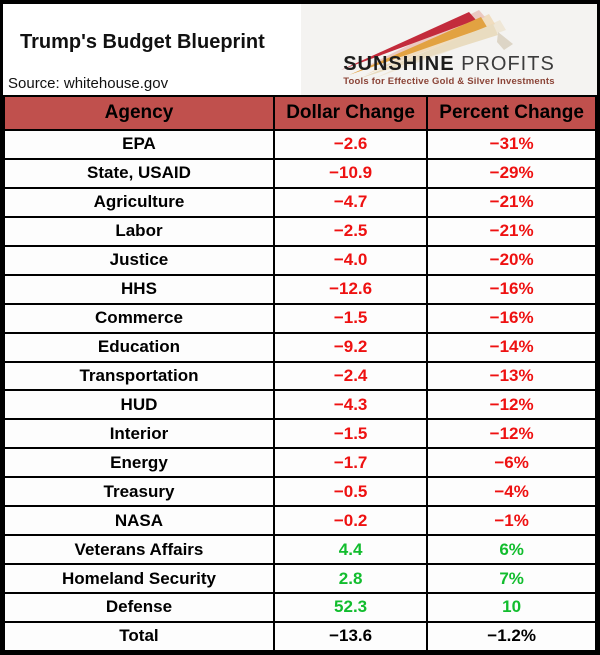 Image resolution: width=600 pixels, height=655 pixels. Describe the element at coordinates (139, 492) in the screenshot. I see `agency-cell: Treasury` at that location.